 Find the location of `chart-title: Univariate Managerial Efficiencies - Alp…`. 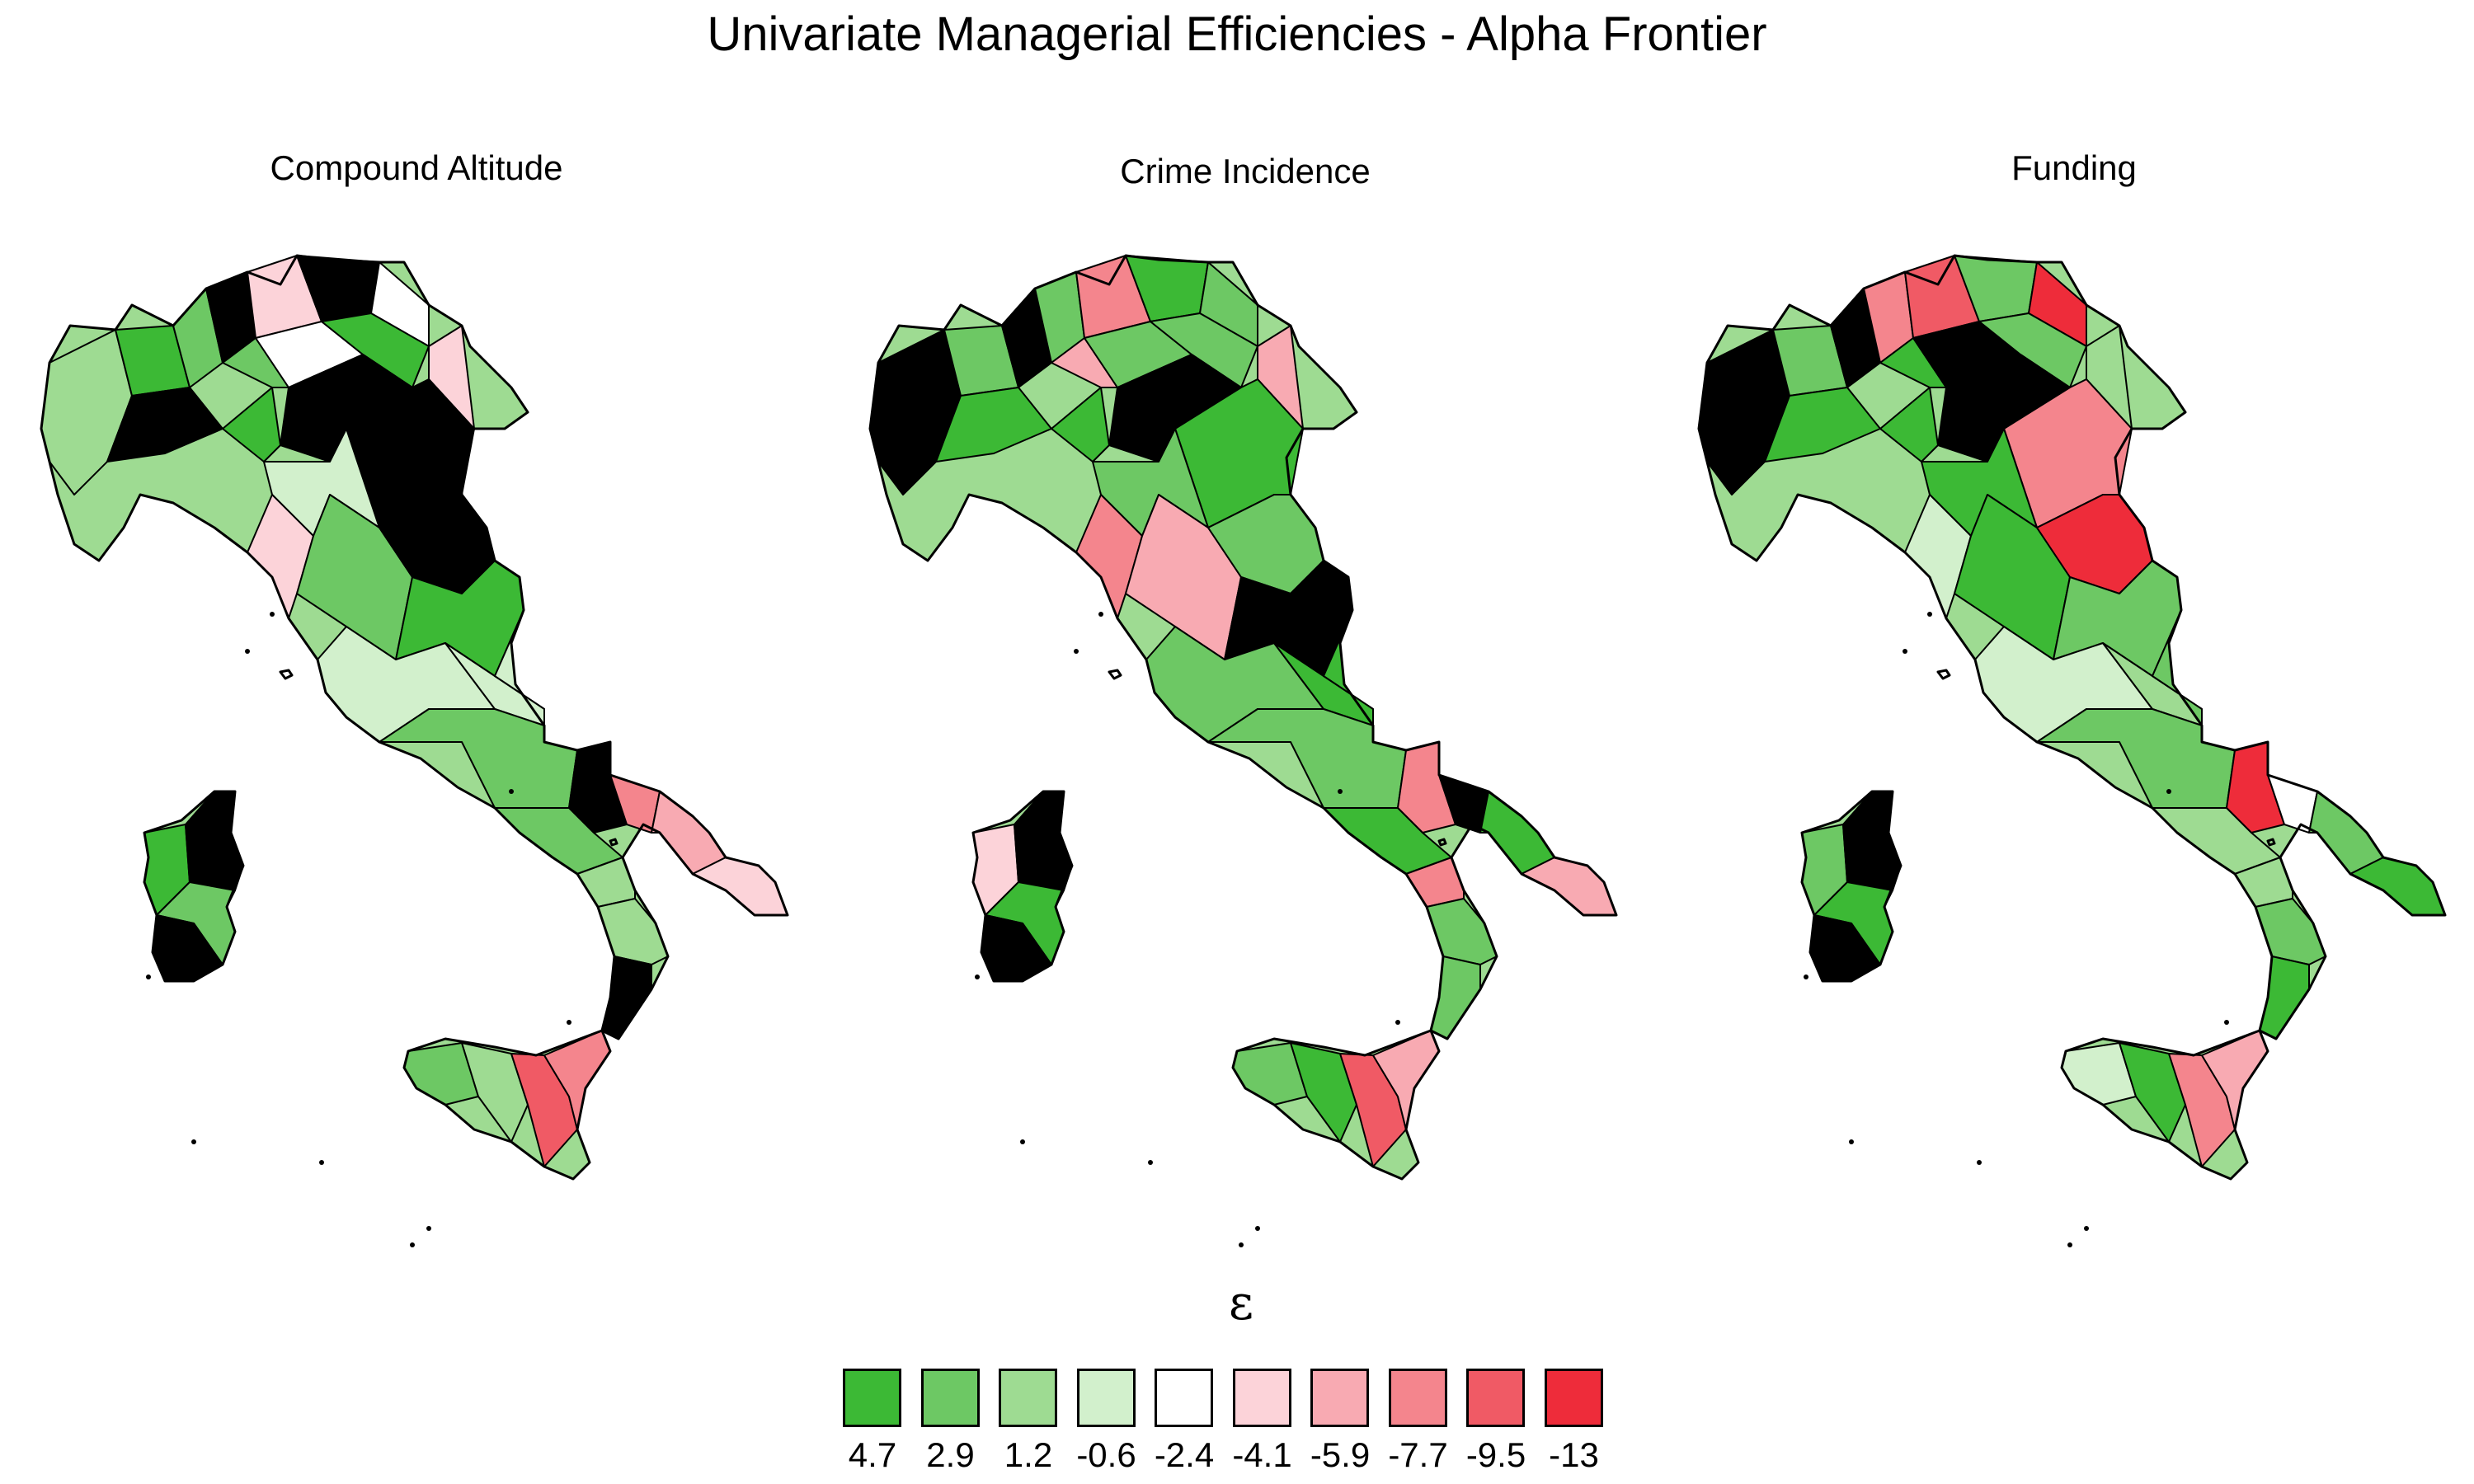

chart-title: Univariate Managerial Efficiencies - Alp… is located at coordinates (1237, 34).